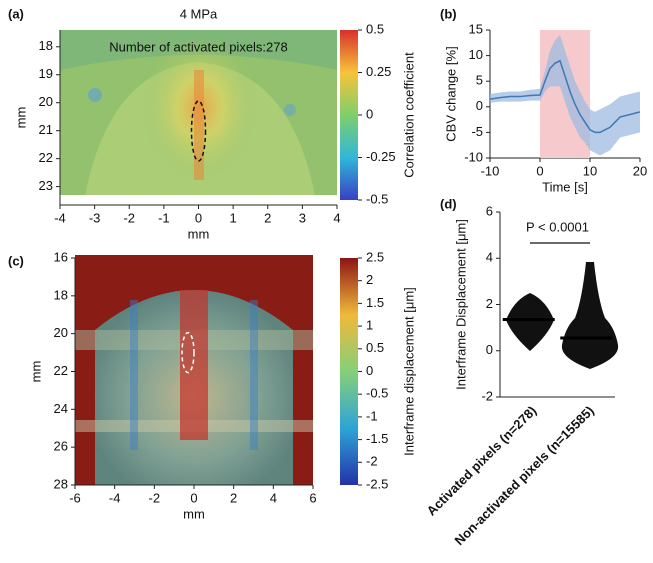 Image resolution: width=653 pixels, height=563 pixels. Describe the element at coordinates (372, 415) in the screenshot. I see `colorbar-tick-label: -1` at that location.